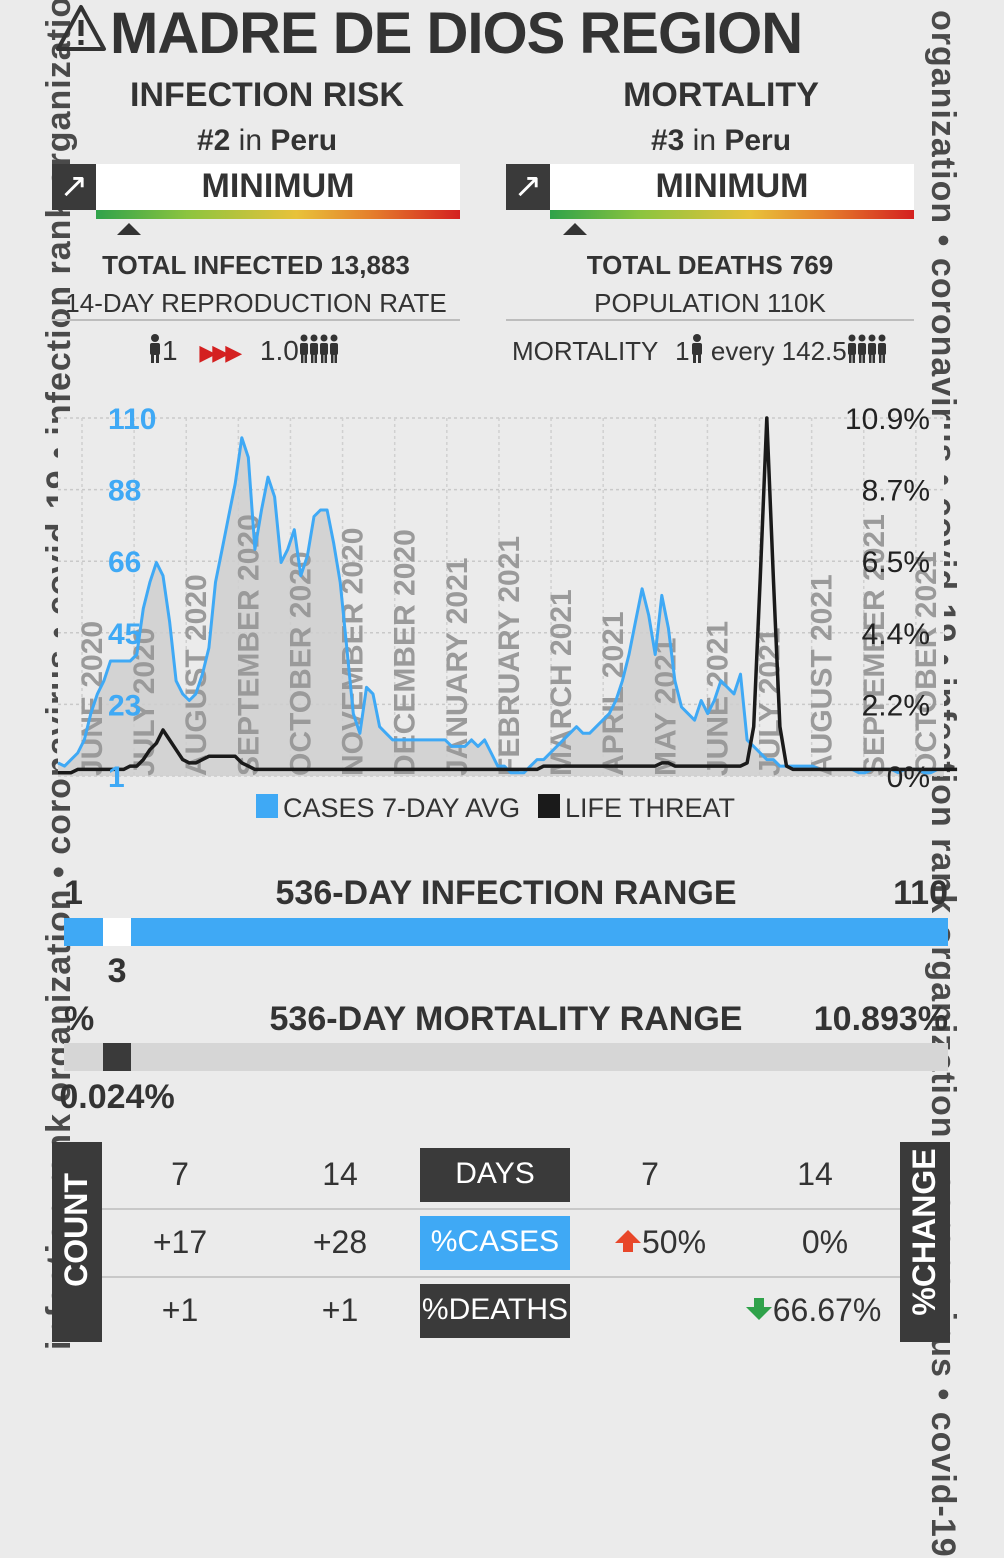 The height and width of the screenshot is (1558, 1004). I want to click on legend-swatch-life-threat, so click(549, 806).